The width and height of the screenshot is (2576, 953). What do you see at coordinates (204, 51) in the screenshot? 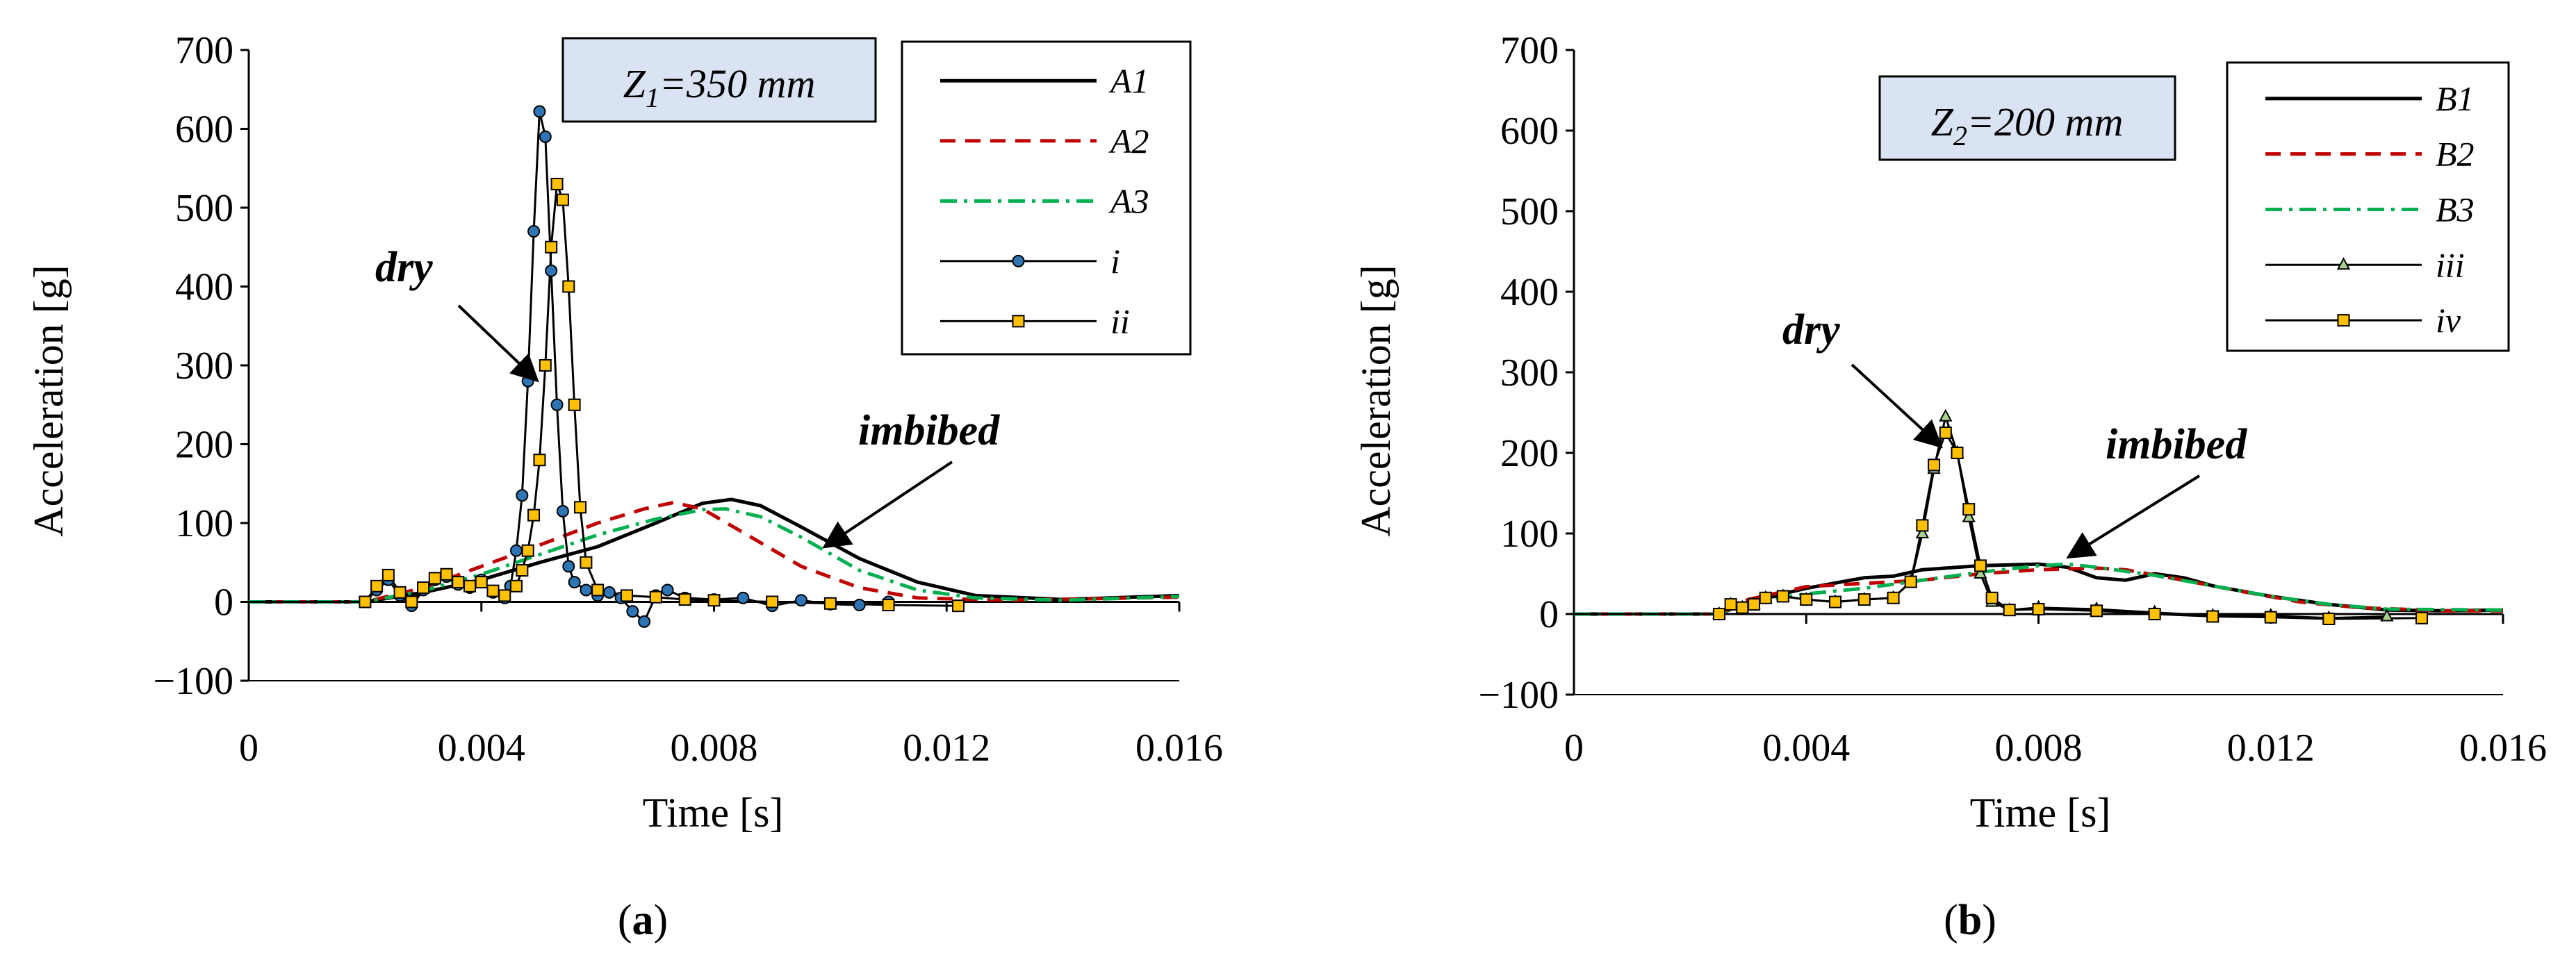
I see `y-tick-label-a: 700` at bounding box center [204, 51].